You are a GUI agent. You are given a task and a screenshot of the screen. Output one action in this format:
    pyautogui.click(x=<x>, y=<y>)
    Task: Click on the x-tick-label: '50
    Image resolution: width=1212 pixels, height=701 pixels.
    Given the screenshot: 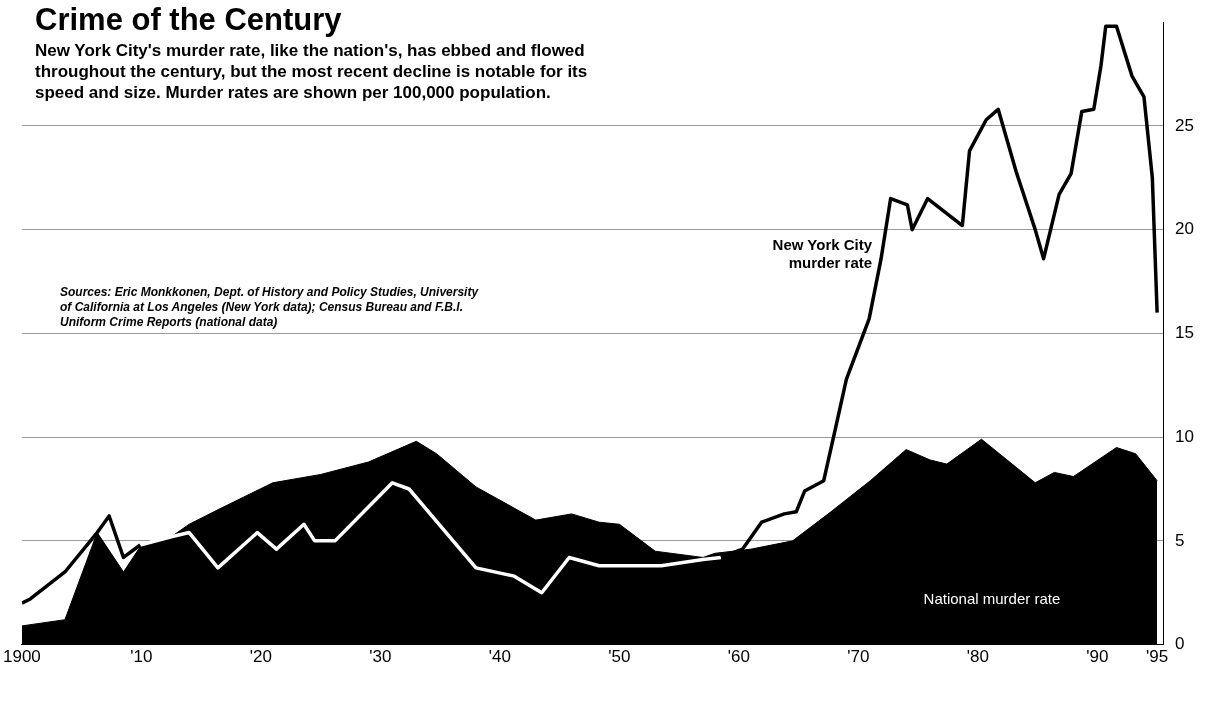 What is the action you would take?
    pyautogui.click(x=619, y=657)
    